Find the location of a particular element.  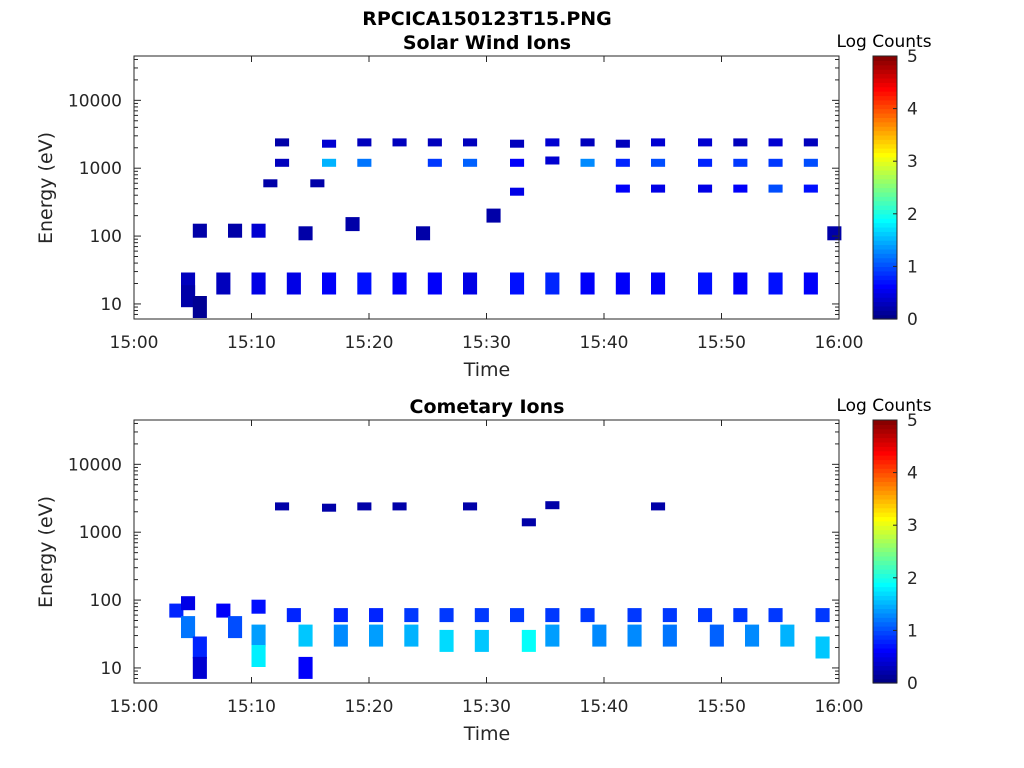

y-tick-label: 10000 is located at coordinates (95, 101).